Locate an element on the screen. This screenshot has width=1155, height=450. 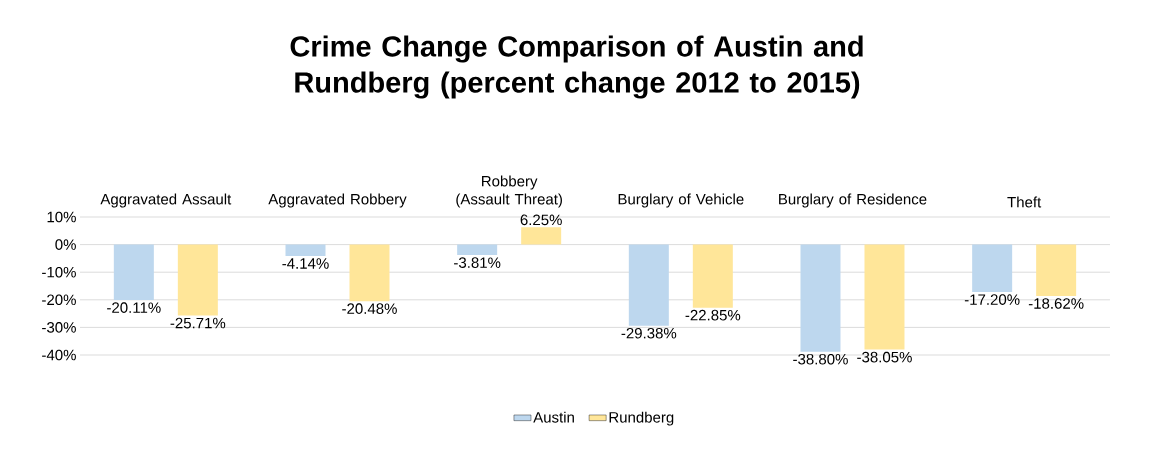
data-label: -18.62% is located at coordinates (1056, 303).